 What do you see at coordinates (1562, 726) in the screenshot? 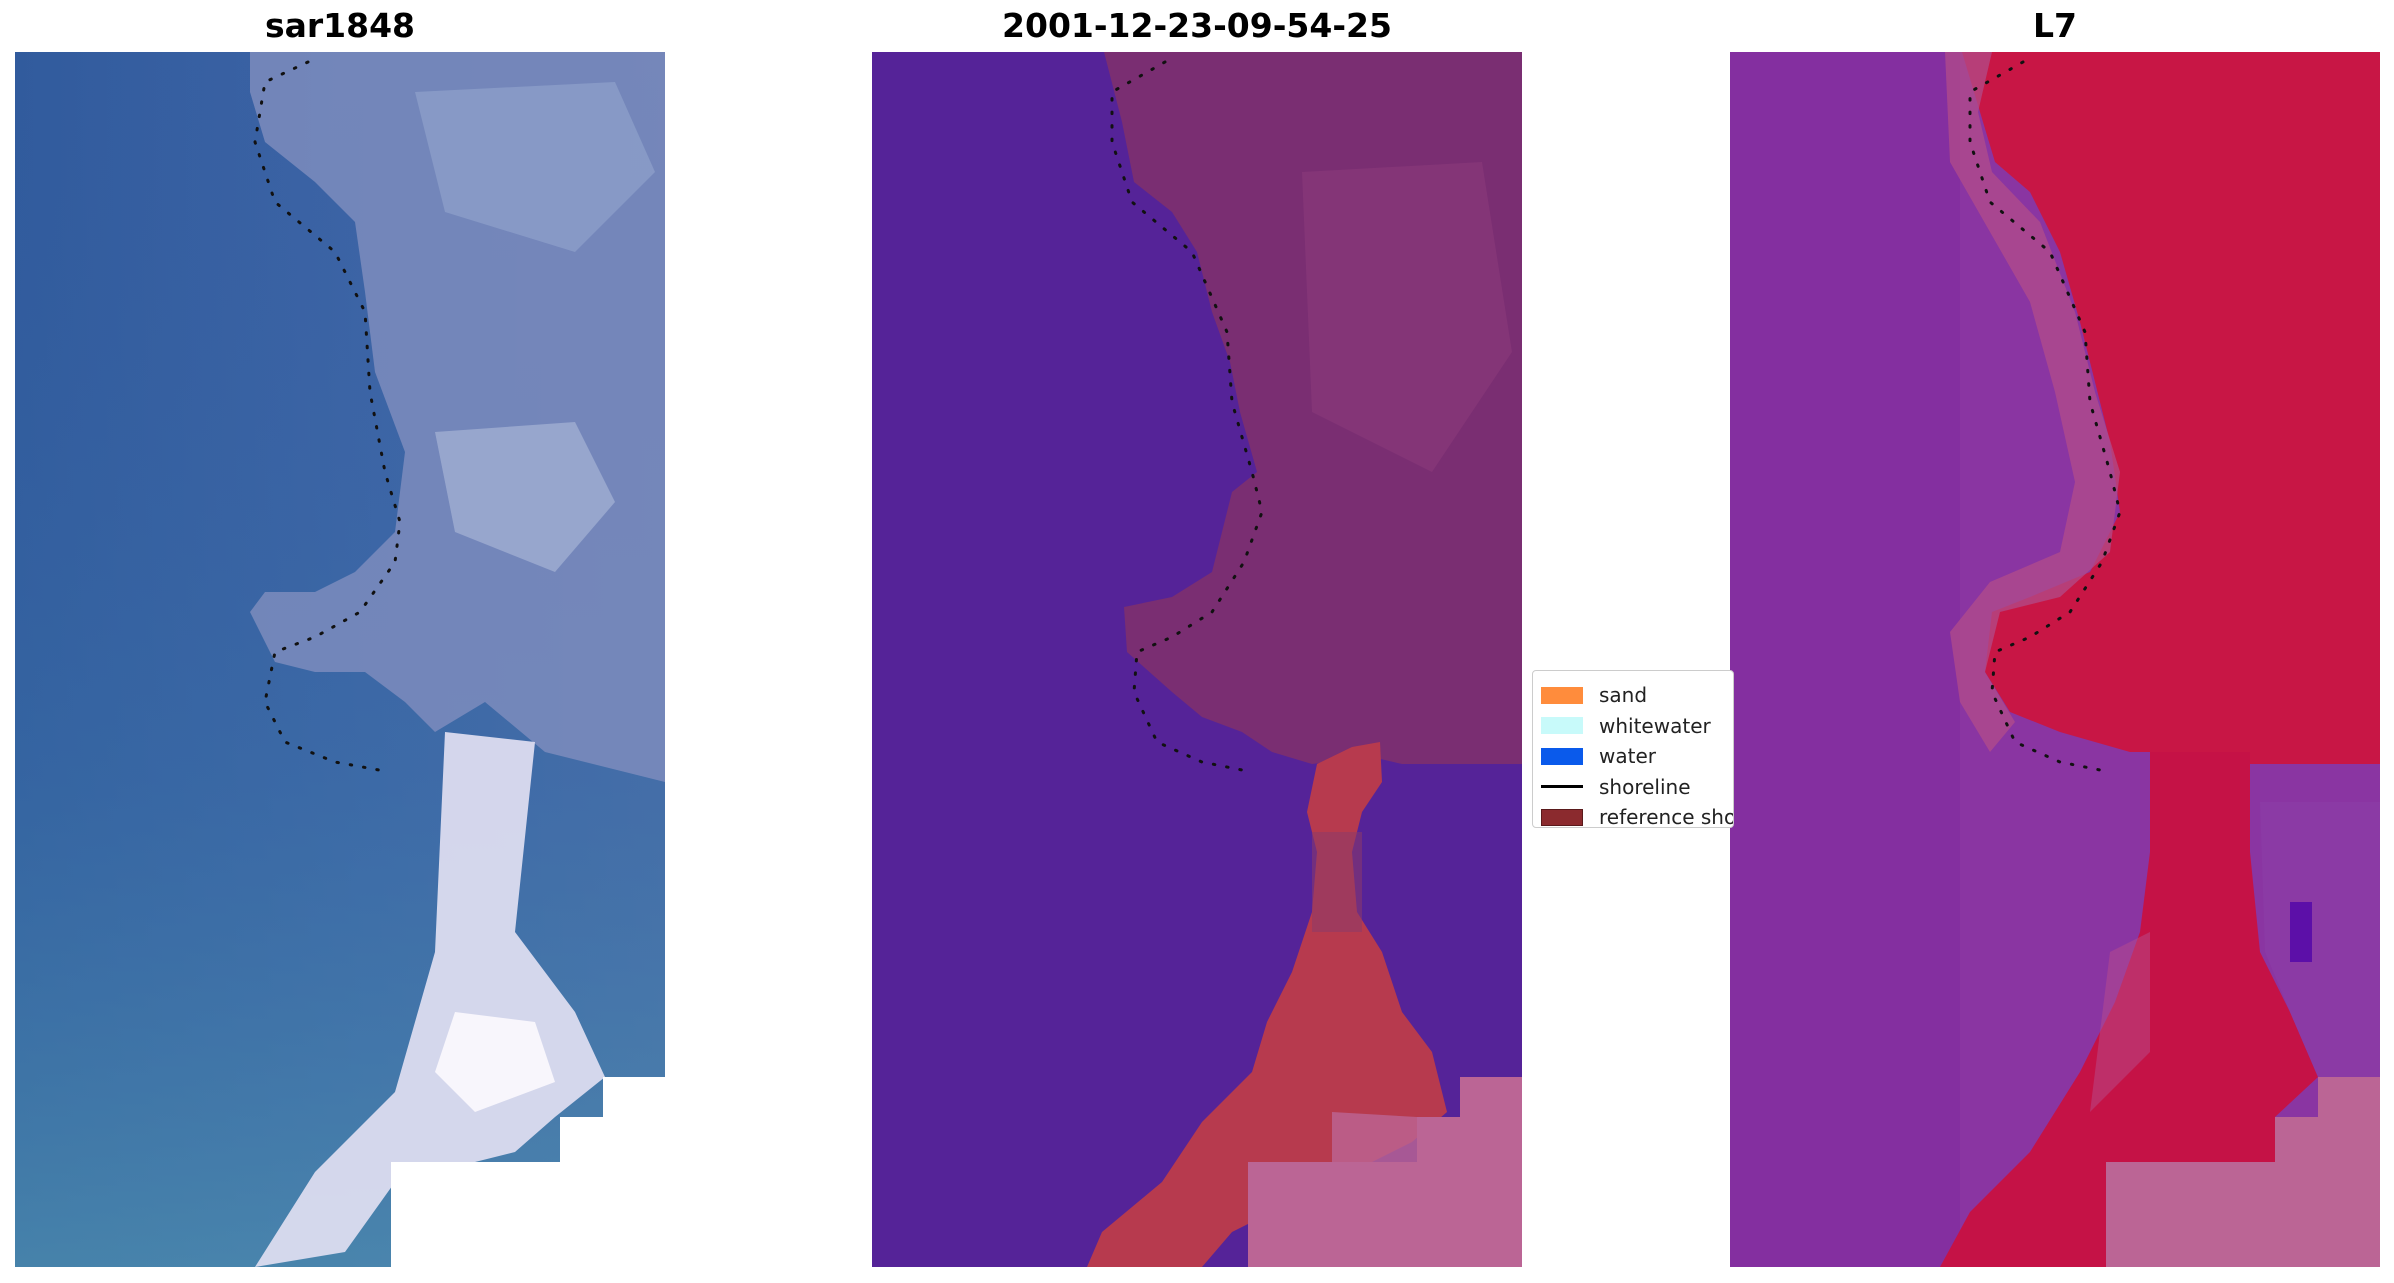
I see `legend-swatch-whitewater` at bounding box center [1562, 726].